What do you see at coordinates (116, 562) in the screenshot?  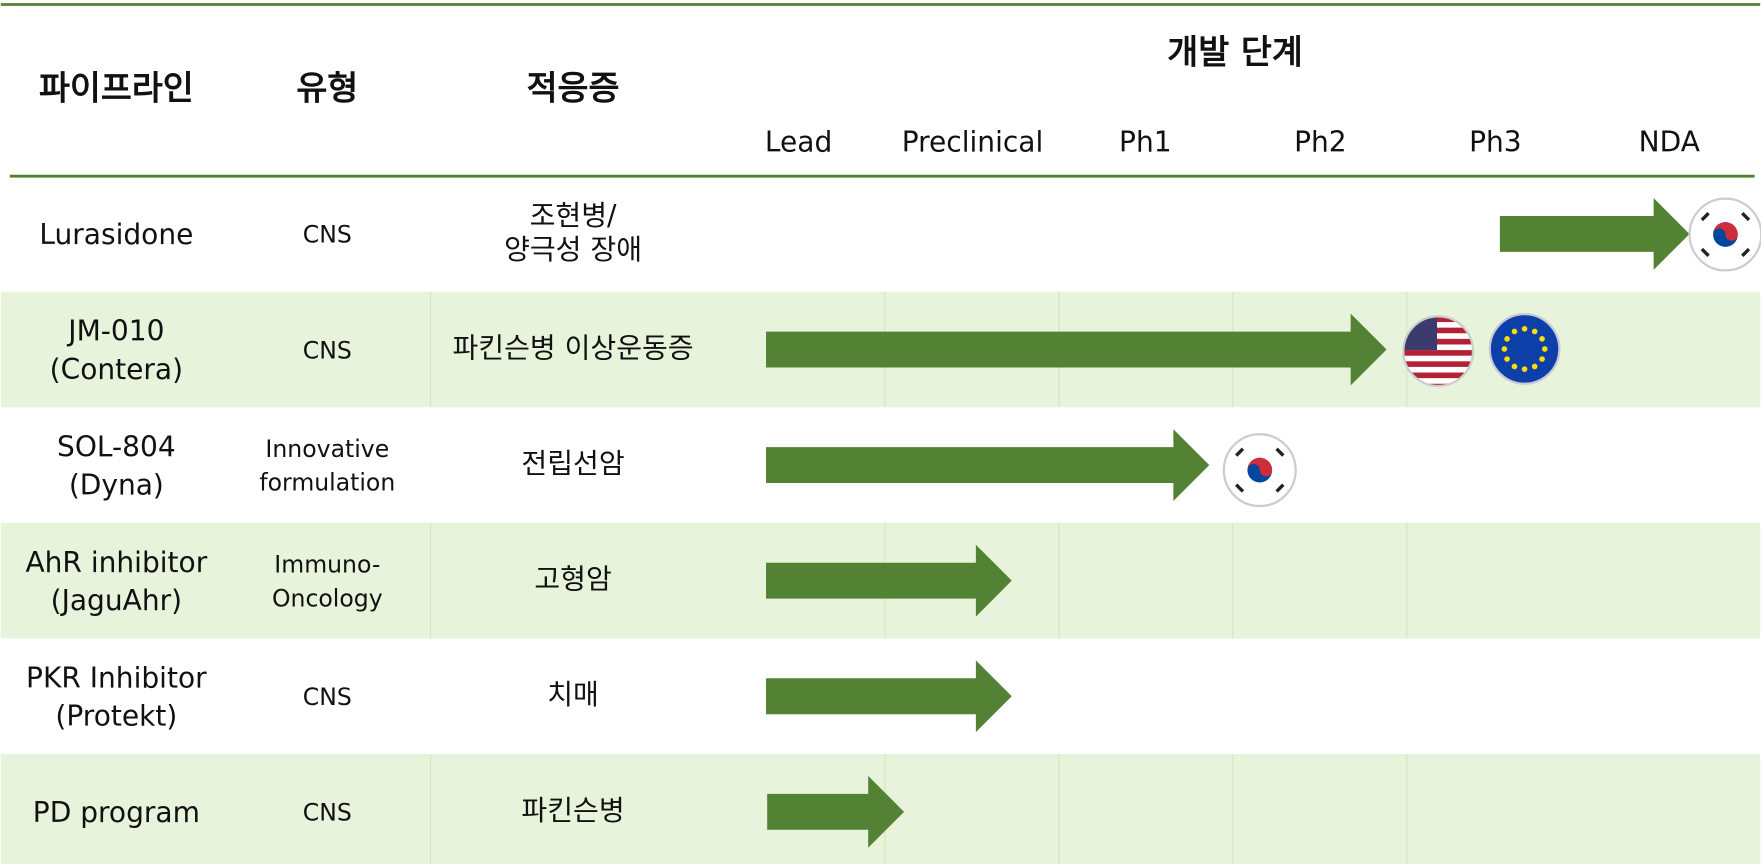 I see `pipeline-name: AhR inhibitor` at bounding box center [116, 562].